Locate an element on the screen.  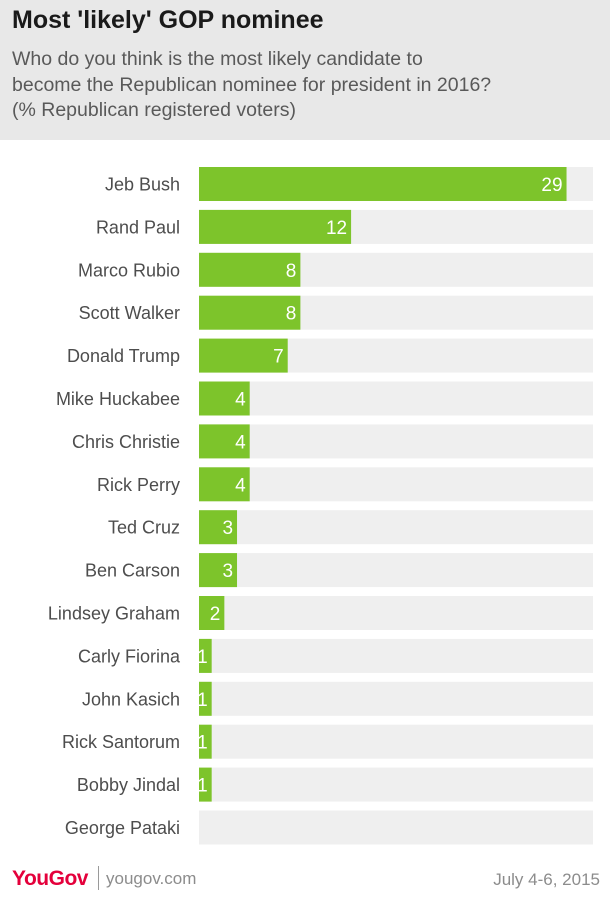
site-link: yougov.com is located at coordinates (151, 878).